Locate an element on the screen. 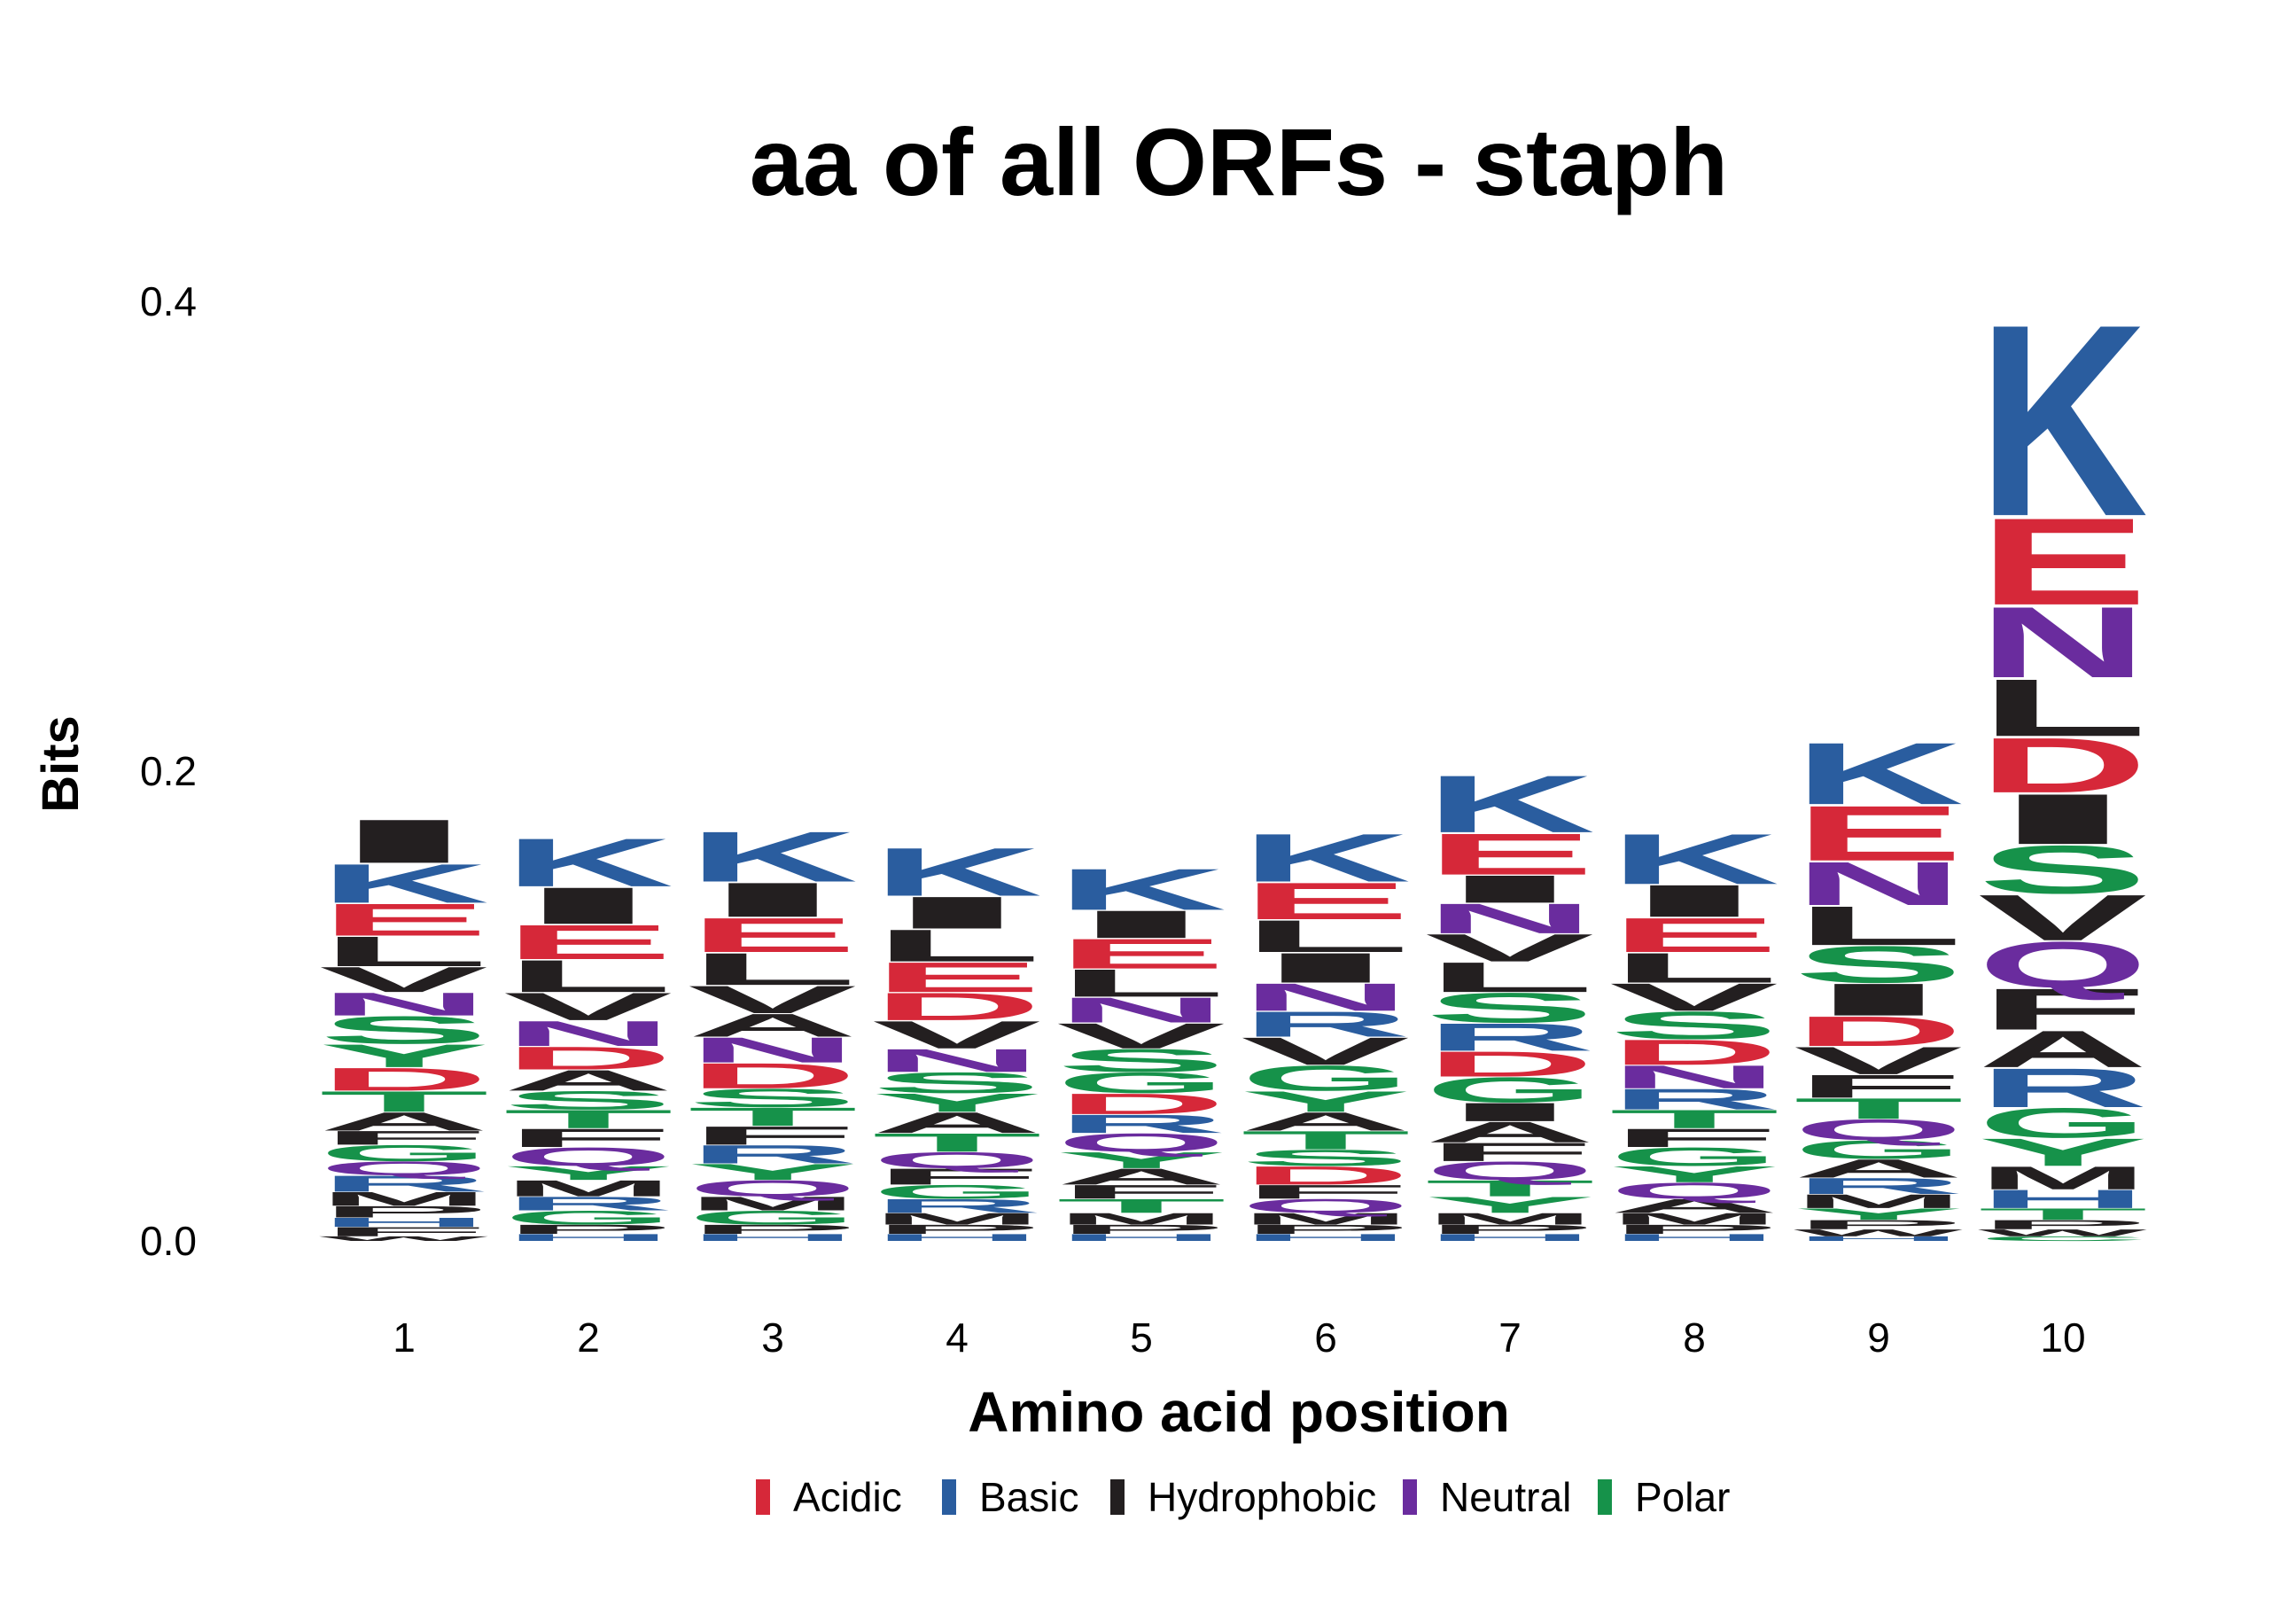  x-tick-label: 8 is located at coordinates (1694, 1337).